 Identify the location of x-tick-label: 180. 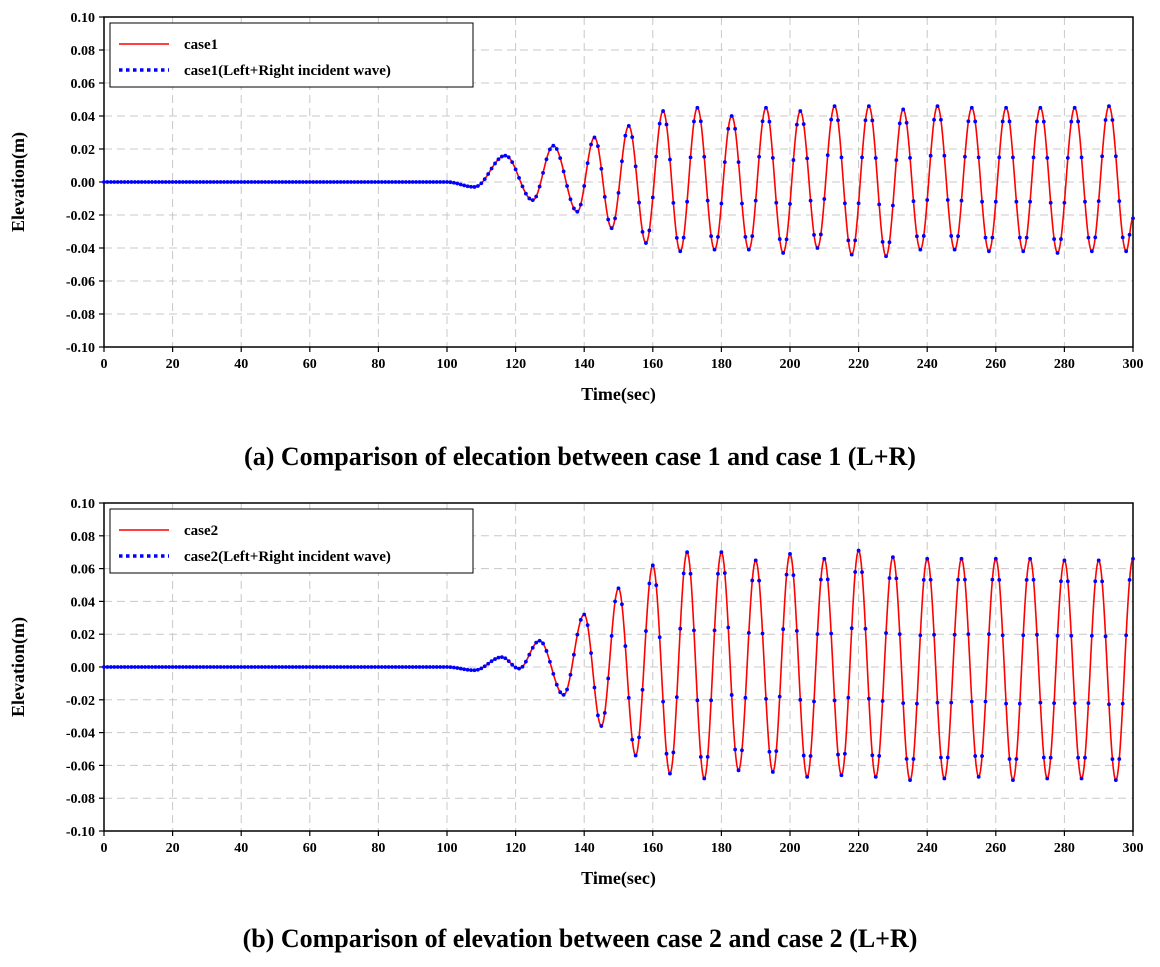
(721, 364).